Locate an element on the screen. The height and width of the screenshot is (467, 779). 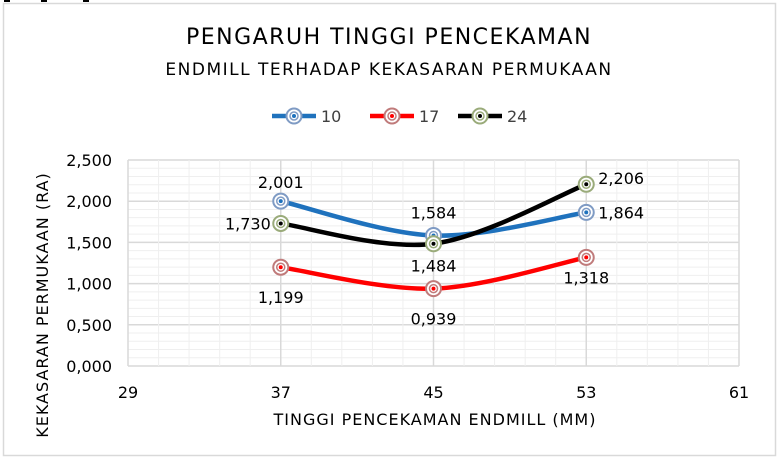
data-label: 1,318 is located at coordinates (586, 277).